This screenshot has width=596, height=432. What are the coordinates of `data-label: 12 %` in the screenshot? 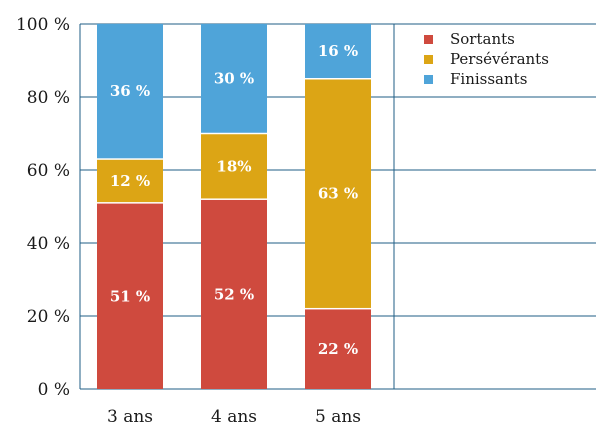 It's located at (130, 181).